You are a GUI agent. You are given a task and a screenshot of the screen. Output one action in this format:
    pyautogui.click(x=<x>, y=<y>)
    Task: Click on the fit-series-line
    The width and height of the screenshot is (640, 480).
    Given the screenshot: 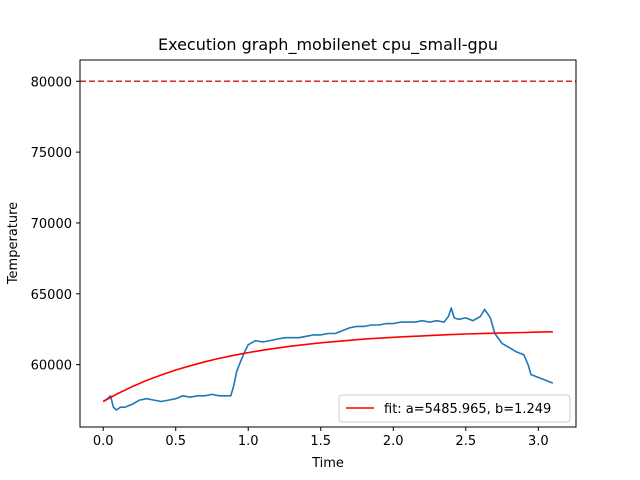 What is the action you would take?
    pyautogui.click(x=327, y=367)
    